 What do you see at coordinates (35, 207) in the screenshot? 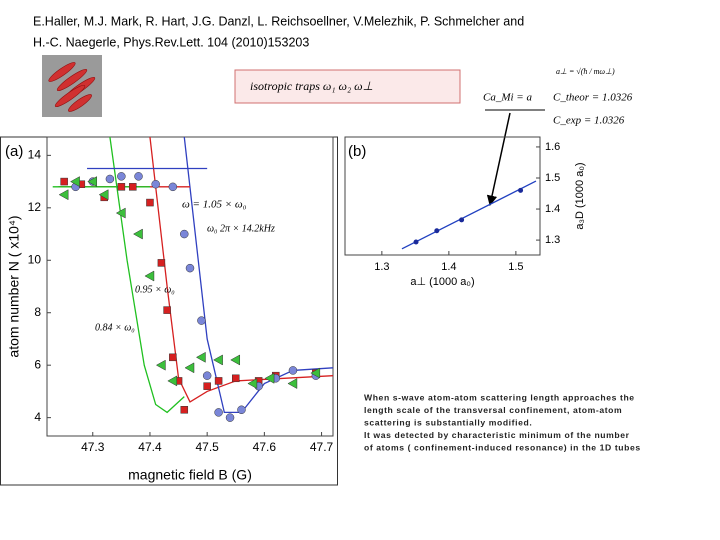
I see `y-tick-label: 12` at bounding box center [35, 207].